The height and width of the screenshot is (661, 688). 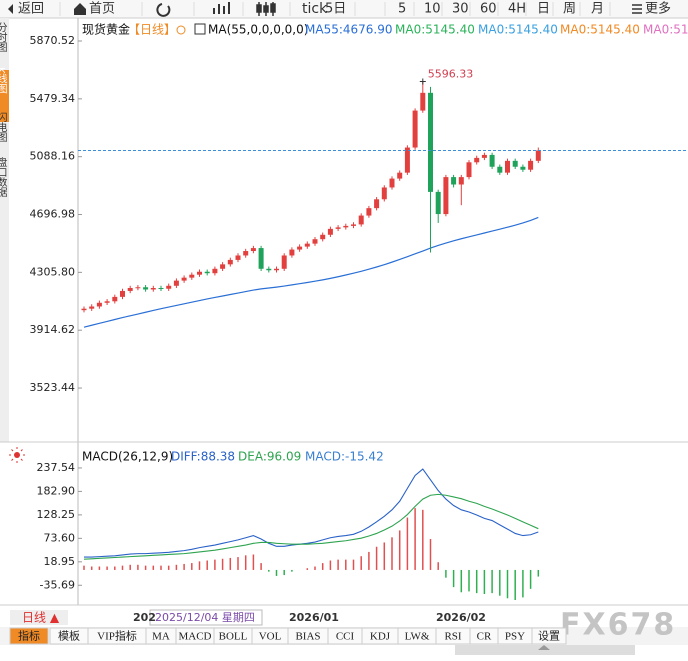 What do you see at coordinates (53, 40) in the screenshot?
I see `y-tick-label: 5870.52` at bounding box center [53, 40].